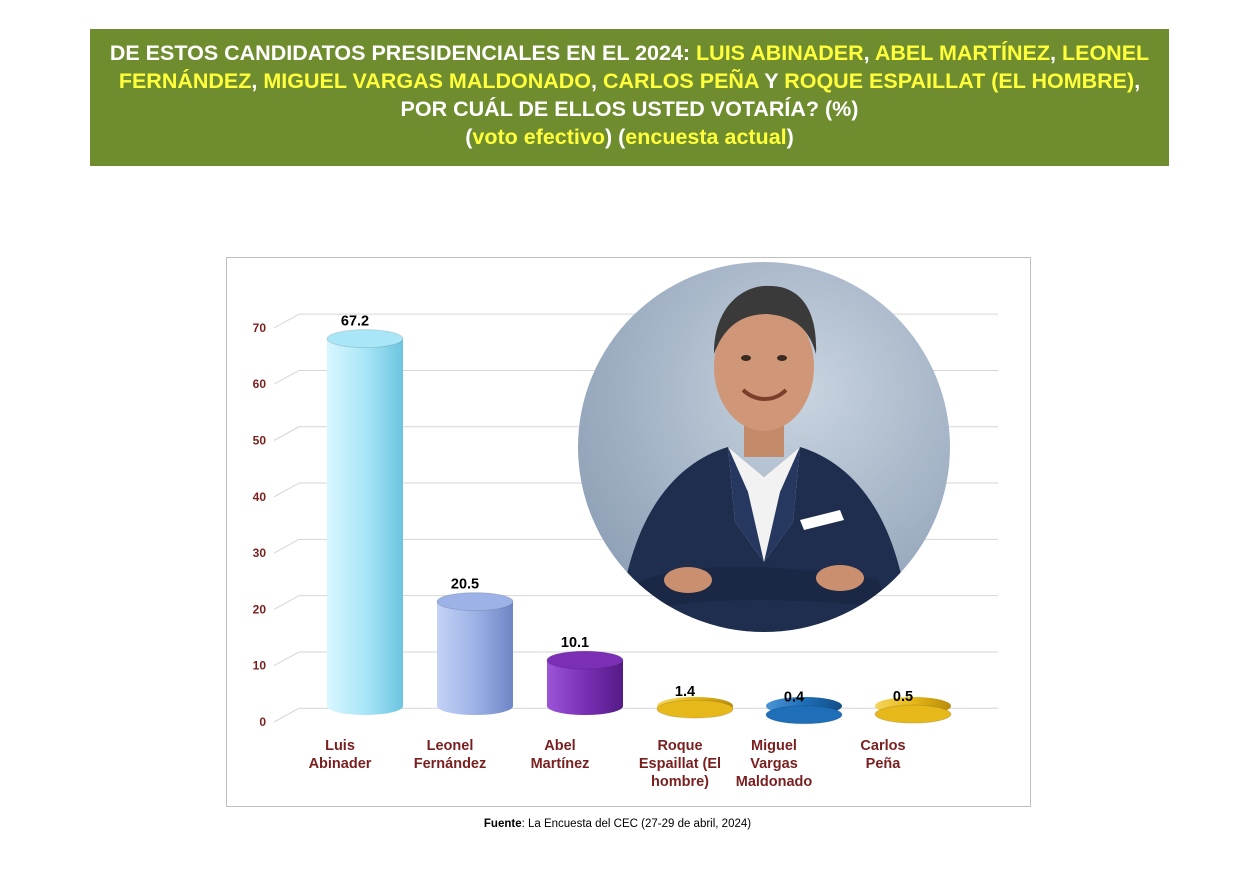 This screenshot has height=889, width=1235. What do you see at coordinates (685, 692) in the screenshot?
I see `value-label: 1.4` at bounding box center [685, 692].